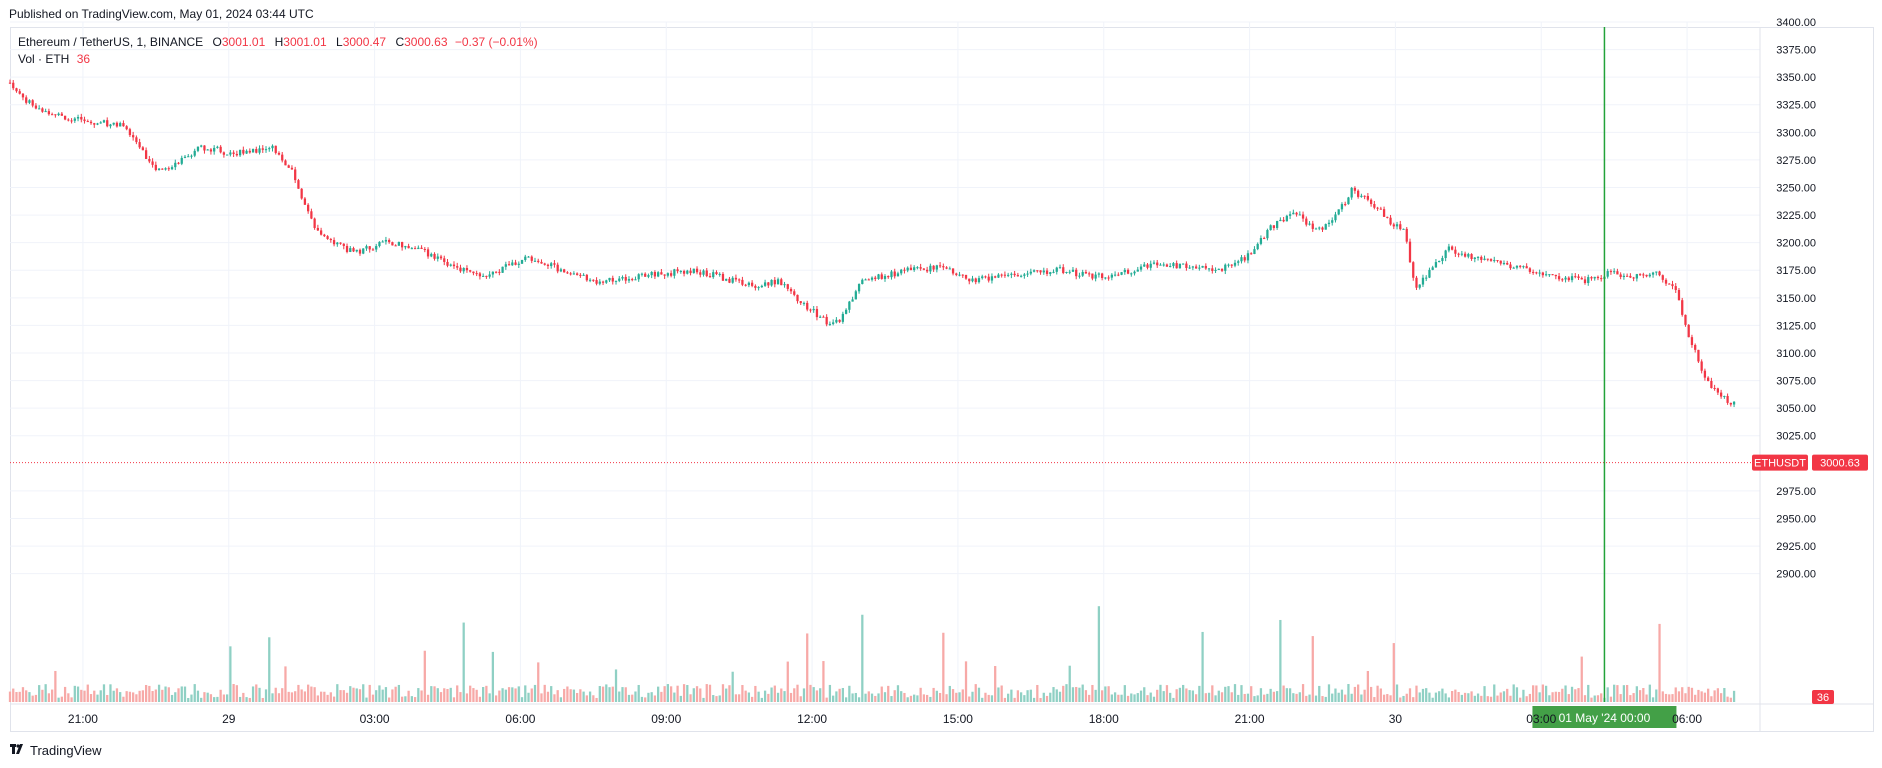  What do you see at coordinates (1796, 271) in the screenshot?
I see `y-tick-label: 3175.00` at bounding box center [1796, 271].